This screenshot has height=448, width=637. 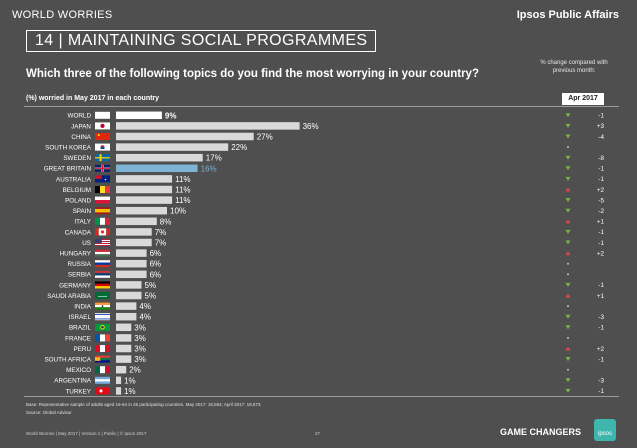 I want to click on category-label: MEXICO, so click(x=78, y=370).